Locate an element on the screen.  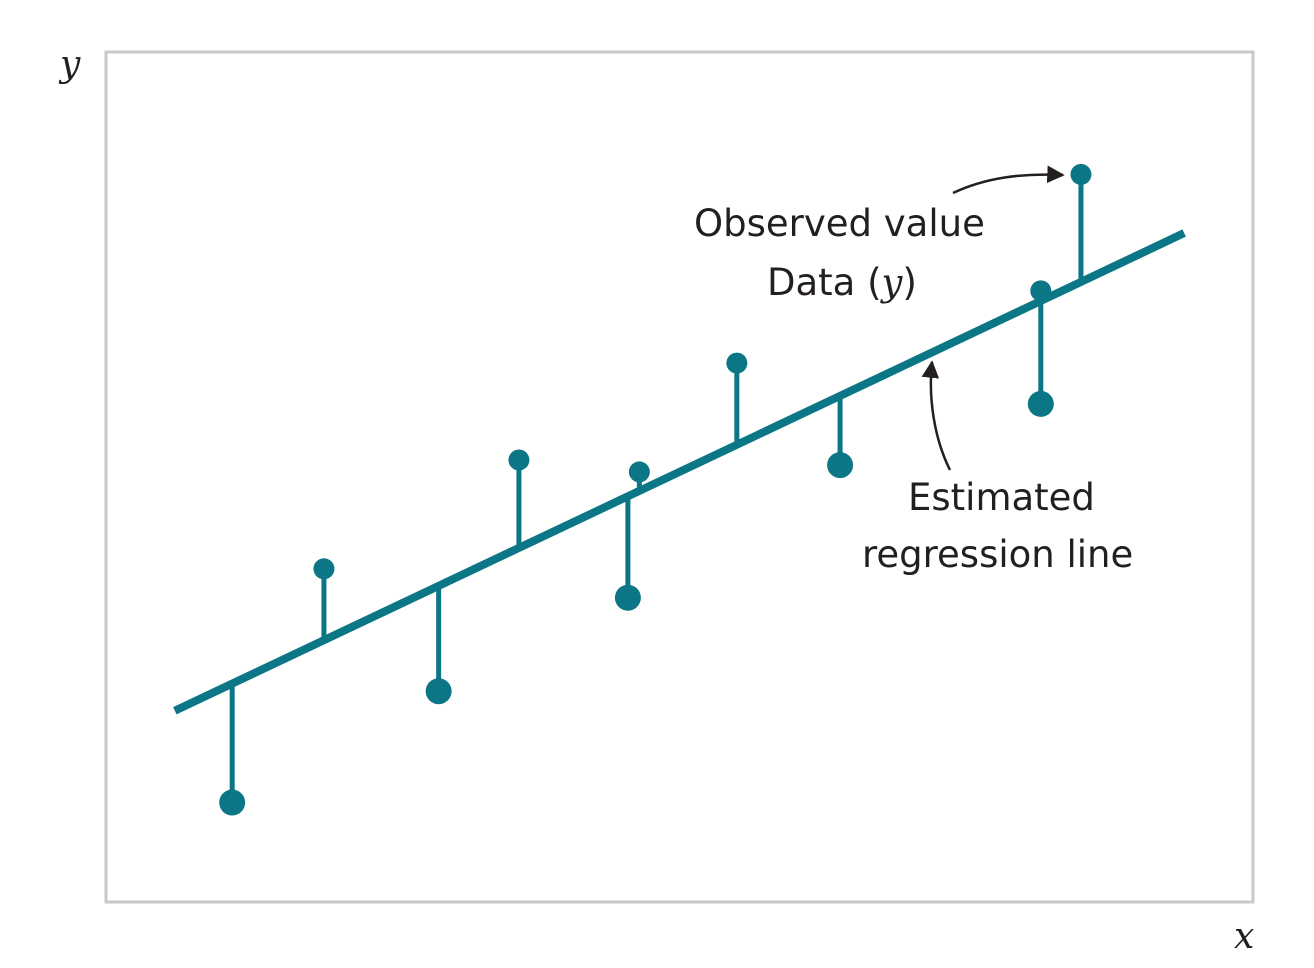
estimated-label-line2: regression line is located at coordinates (997, 554).